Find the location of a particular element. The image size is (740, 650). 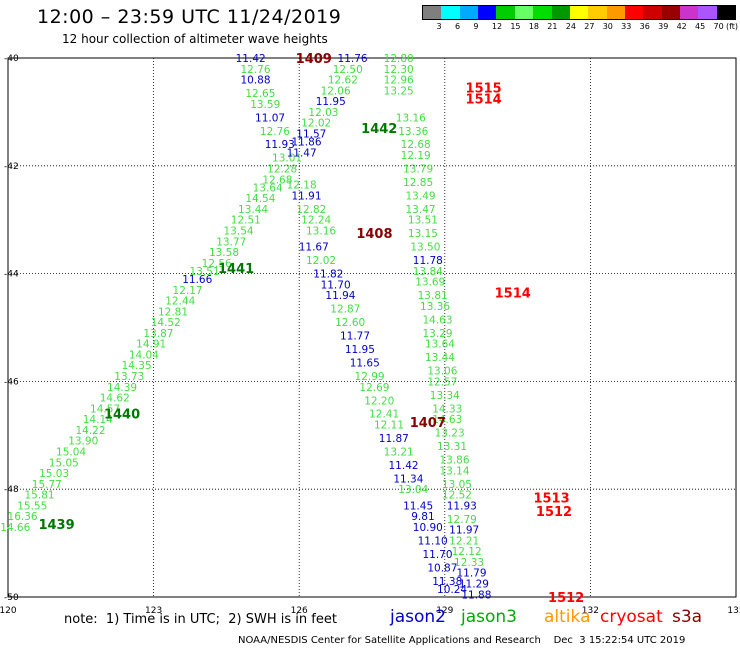

wave-height-value: 11.38 is located at coordinates (447, 582).